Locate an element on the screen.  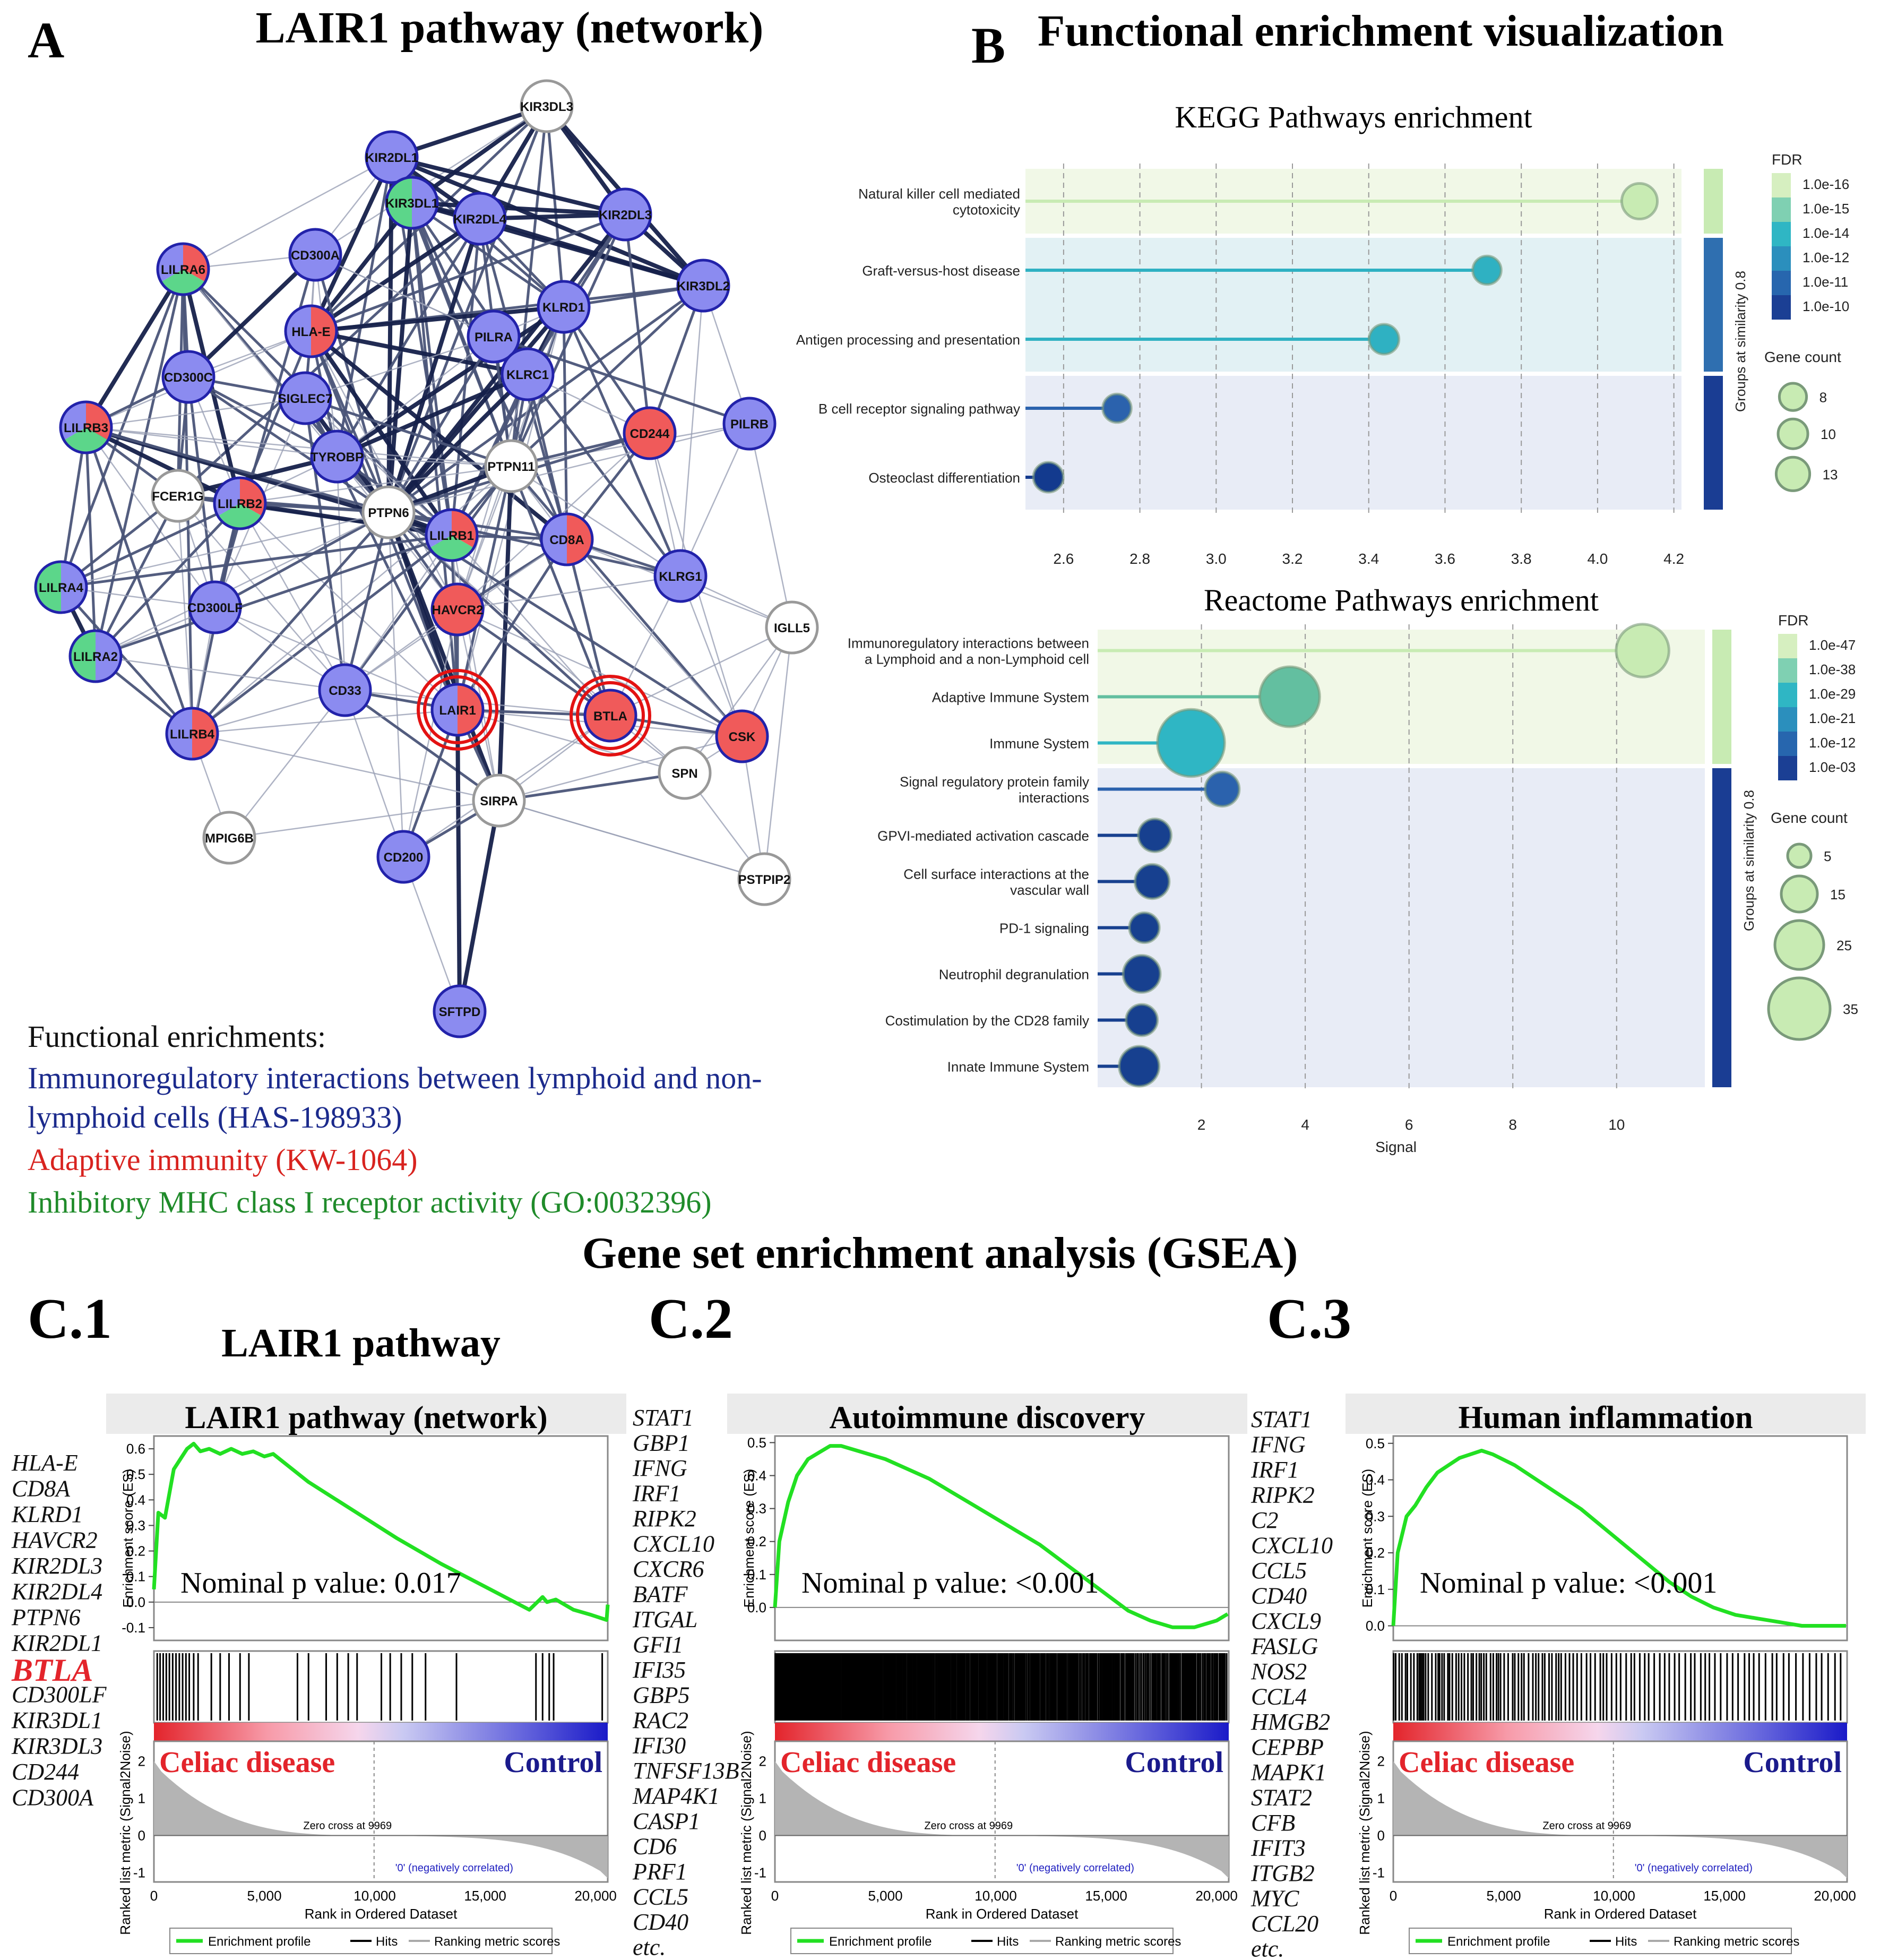
celiac-label: Celiac disease is located at coordinates (247, 1762).